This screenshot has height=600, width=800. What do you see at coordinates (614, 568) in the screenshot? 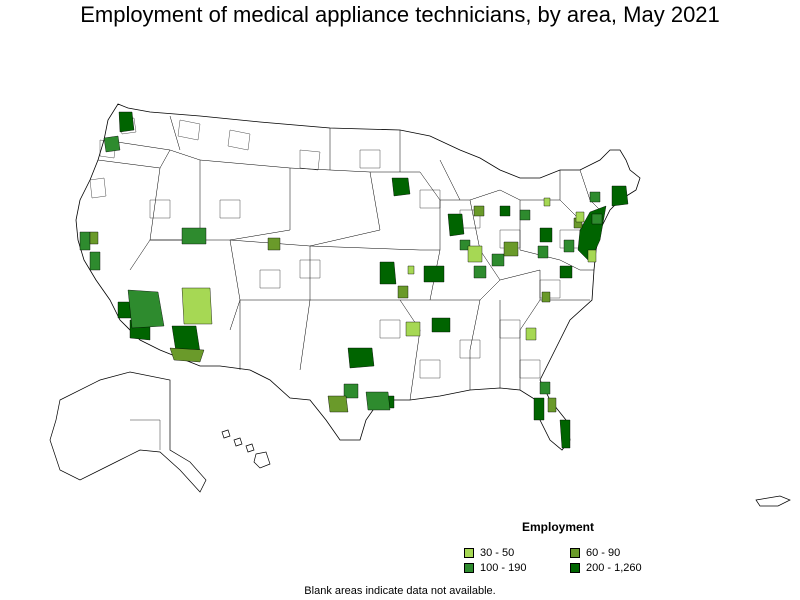
I see `legend-label-200-1260: 200 - 1,260` at bounding box center [614, 568].